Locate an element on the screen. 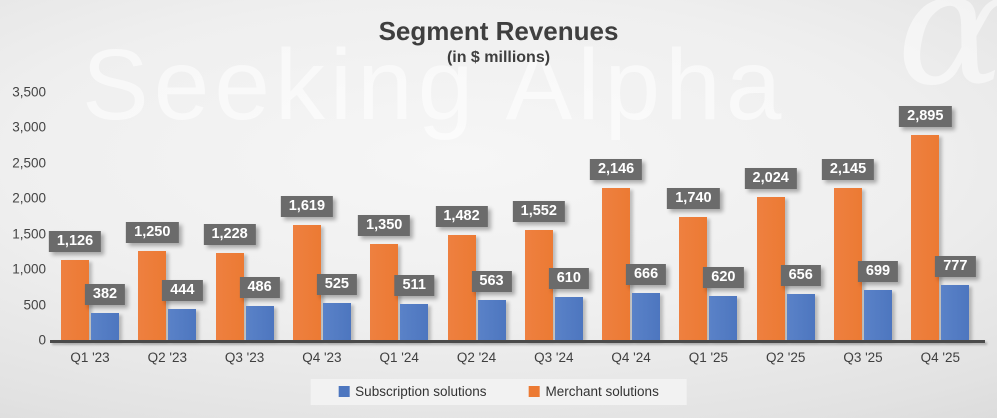 This screenshot has width=997, height=418. y-tick-label: 2,500 is located at coordinates (29, 163).